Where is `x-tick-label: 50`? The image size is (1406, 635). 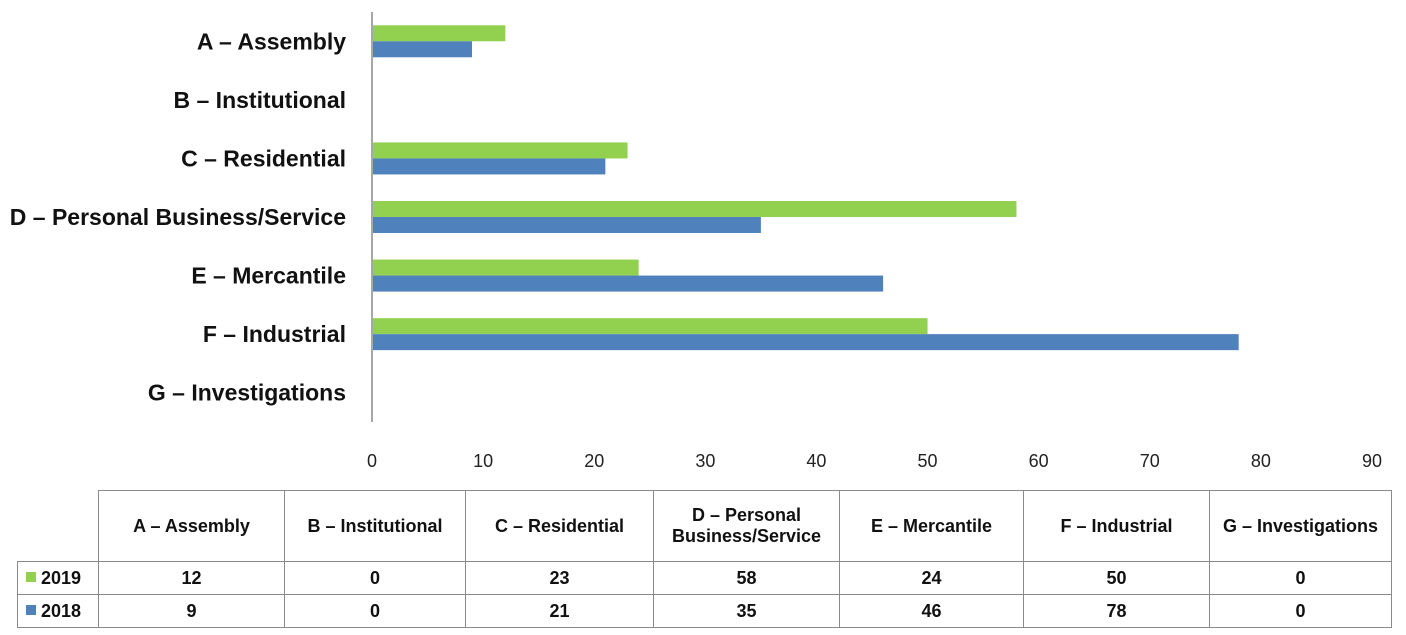 x-tick-label: 50 is located at coordinates (928, 461).